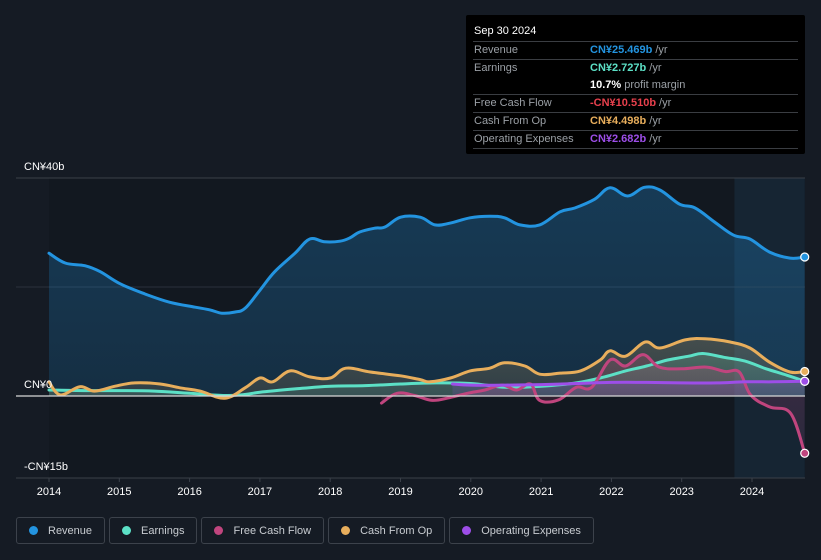 The height and width of the screenshot is (560, 821). Describe the element at coordinates (46, 317) in the screenshot. I see `y-axis: CN¥40b CN¥0 -CN¥15b` at that location.